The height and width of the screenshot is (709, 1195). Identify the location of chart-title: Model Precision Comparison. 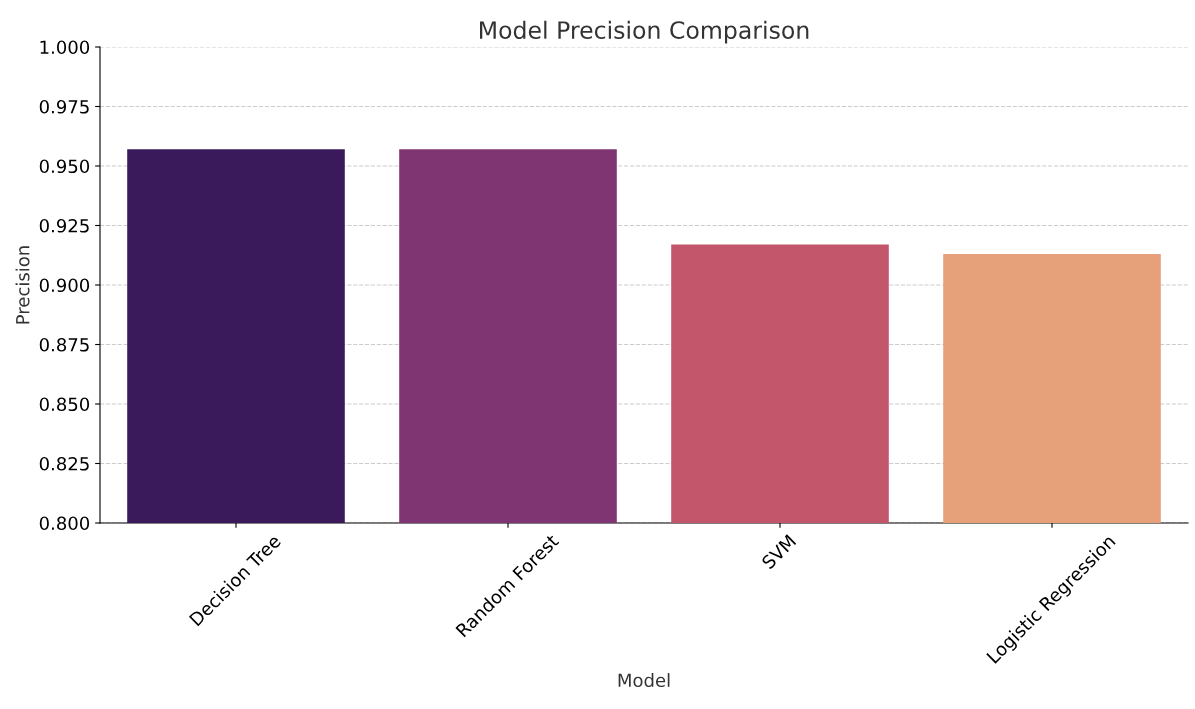
(644, 32).